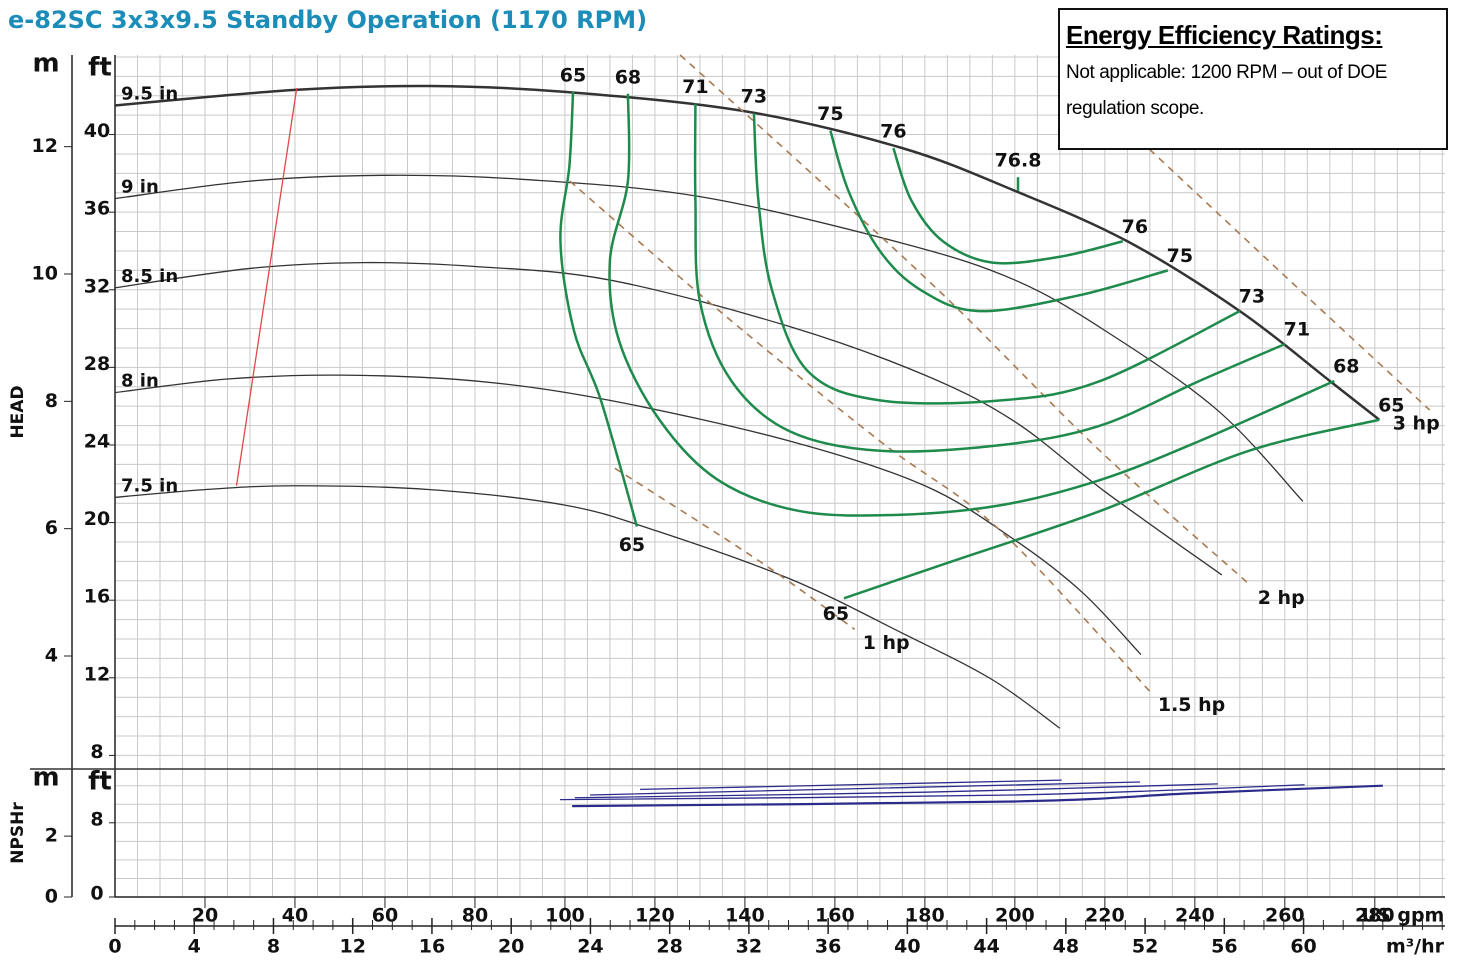 The width and height of the screenshot is (1461, 961). Describe the element at coordinates (1105, 916) in the screenshot. I see `x-tick-label: 220` at that location.